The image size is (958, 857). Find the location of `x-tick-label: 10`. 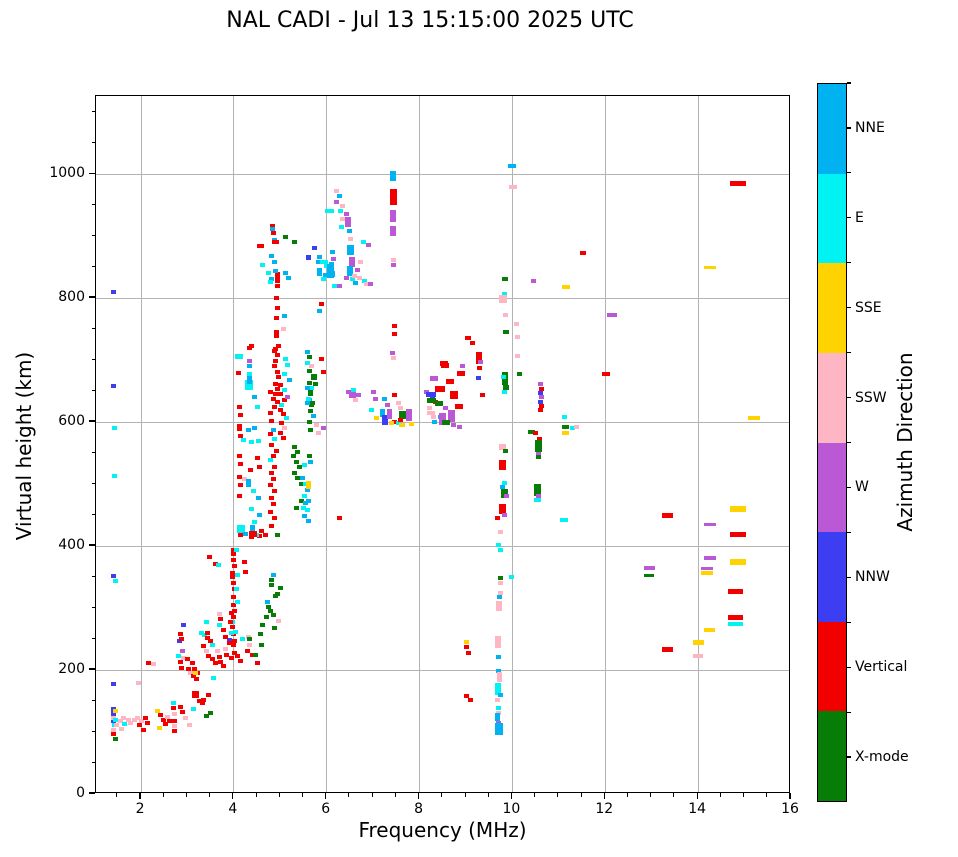

x-tick-label: 10 is located at coordinates (511, 809).